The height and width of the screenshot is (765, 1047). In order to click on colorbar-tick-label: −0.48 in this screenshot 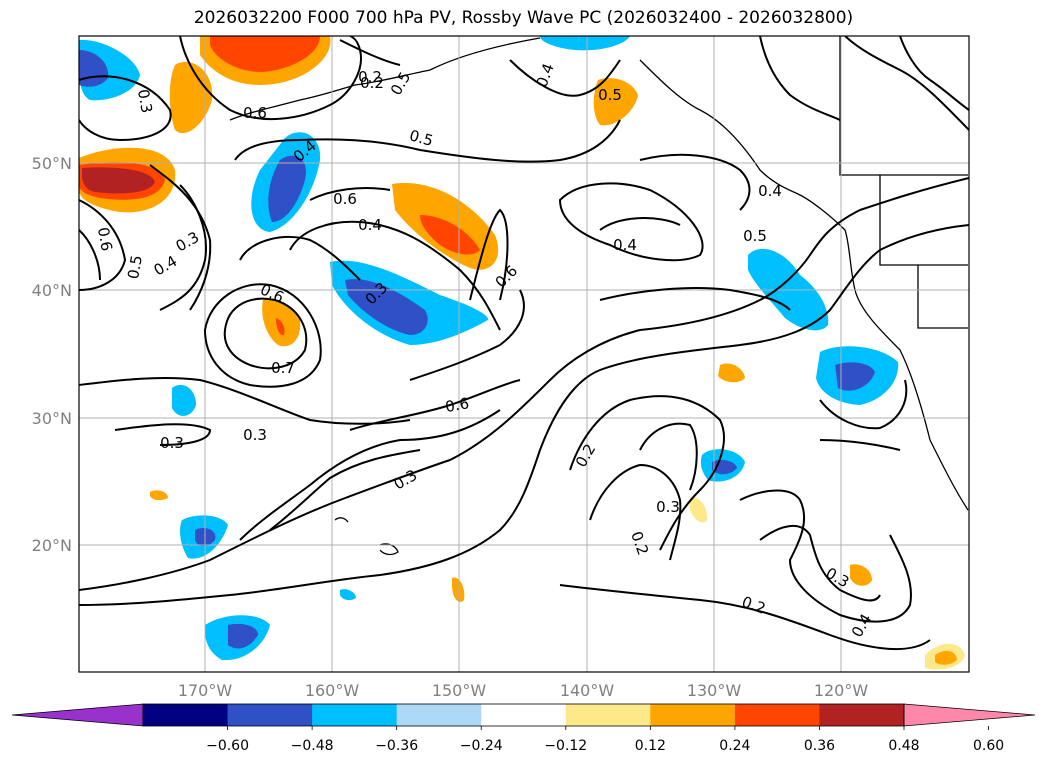, I will do `click(312, 746)`.